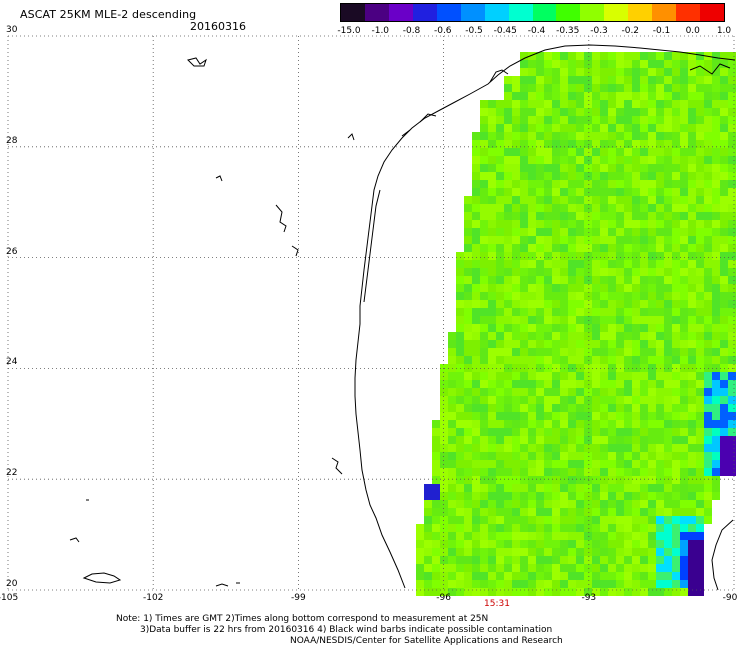 This screenshot has width=740, height=650. I want to click on colorbar-segment, so click(472, 12).